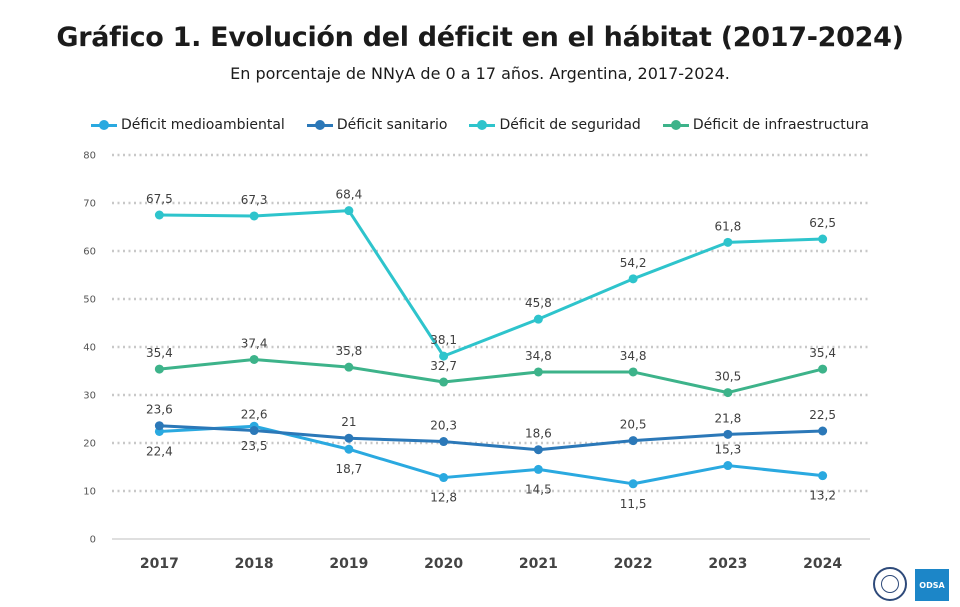 The width and height of the screenshot is (960, 607). What do you see at coordinates (932, 585) in the screenshot?
I see `odsa-logo: ODSA` at bounding box center [932, 585].